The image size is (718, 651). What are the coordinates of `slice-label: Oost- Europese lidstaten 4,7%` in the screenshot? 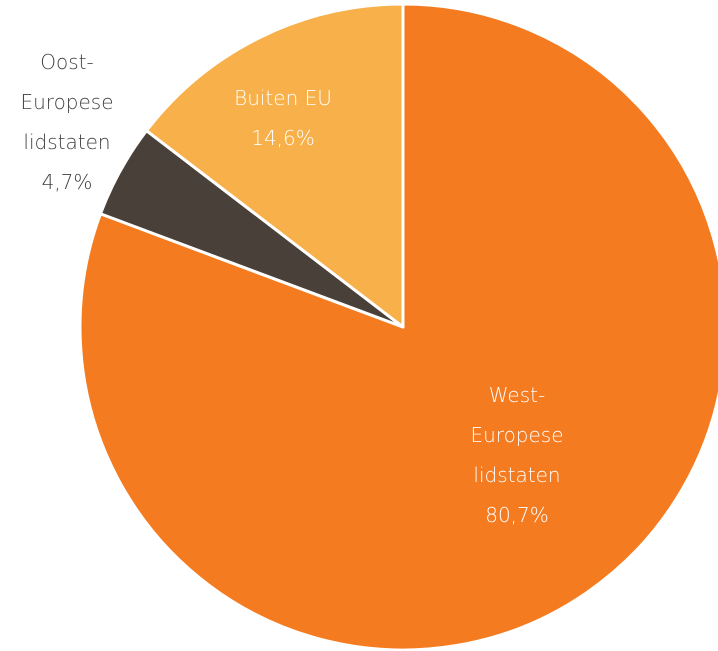 It's located at (66, 122).